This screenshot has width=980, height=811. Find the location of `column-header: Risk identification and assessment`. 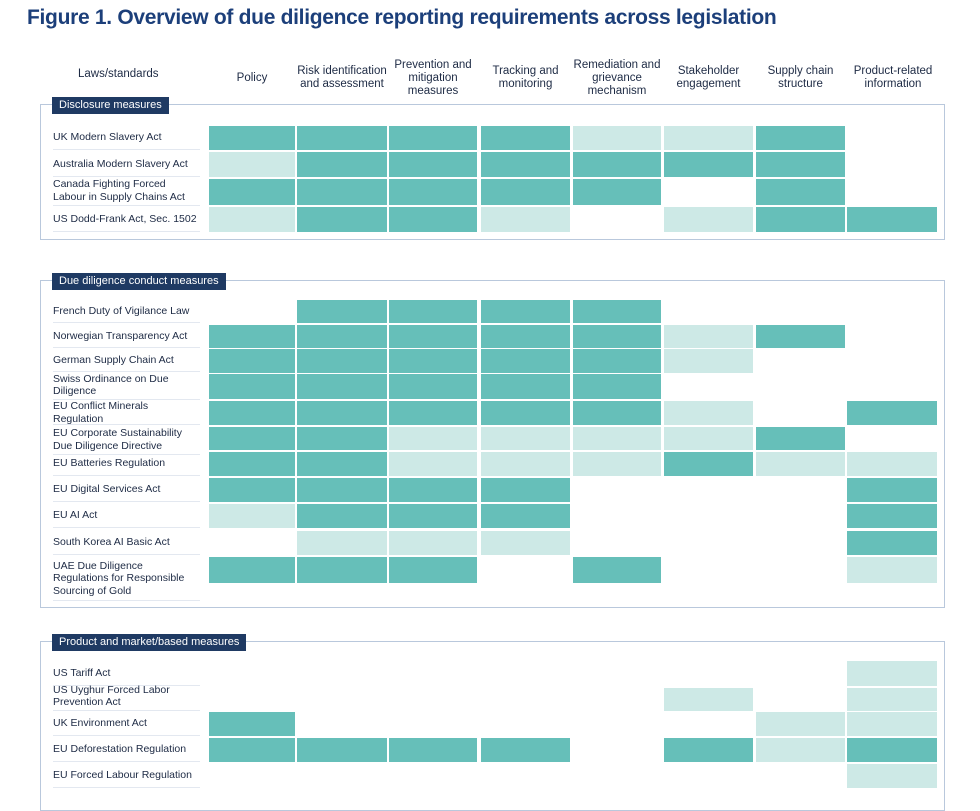

column-header: Risk identification and assessment is located at coordinates (342, 77).